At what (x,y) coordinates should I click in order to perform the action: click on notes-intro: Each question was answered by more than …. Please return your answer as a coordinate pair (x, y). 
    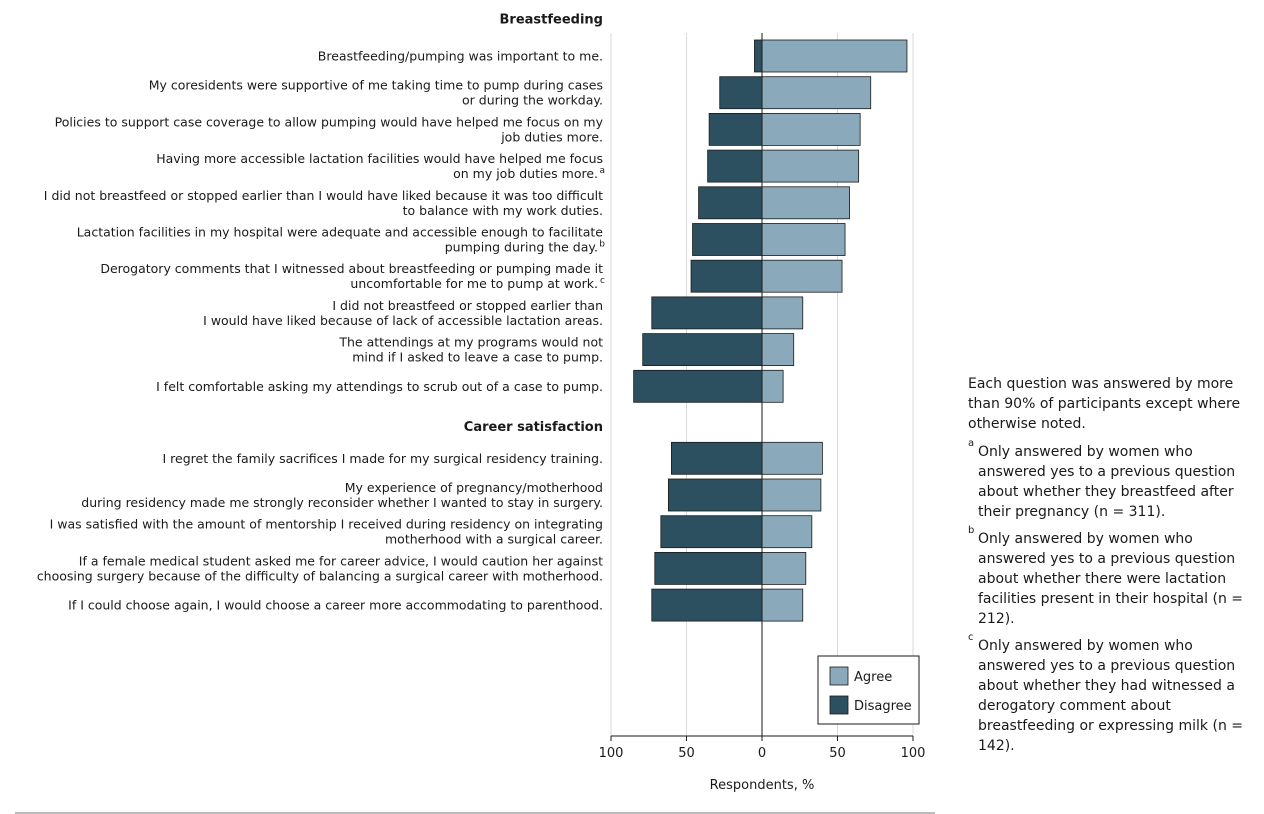
    Looking at the image, I should click on (1104, 404).